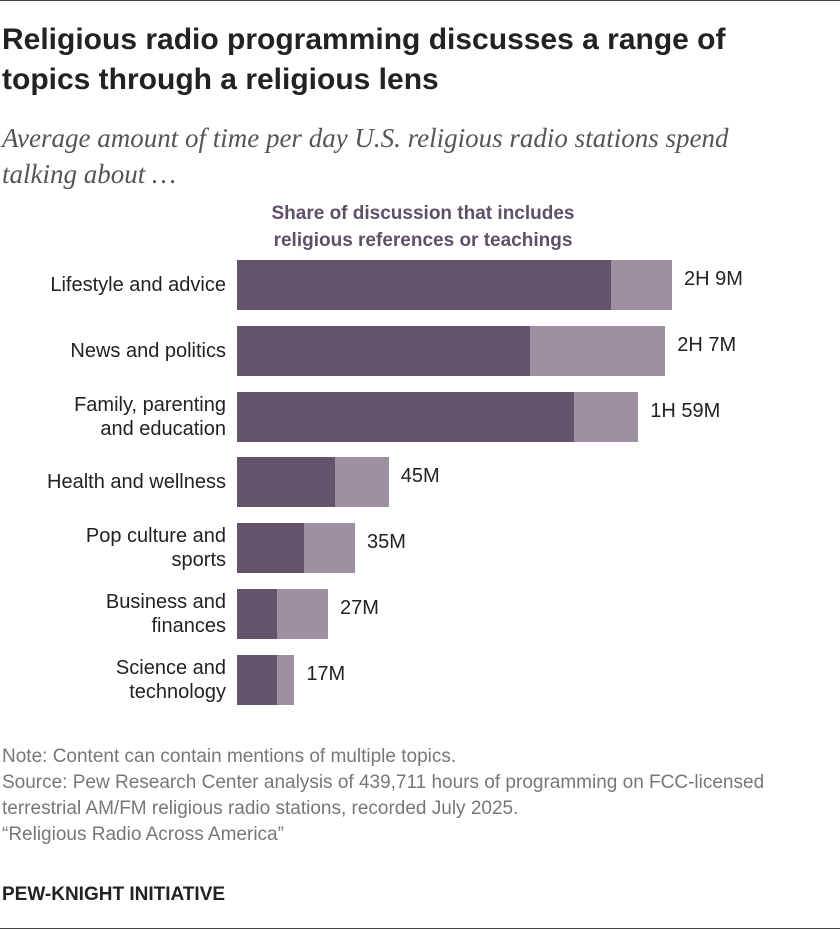  What do you see at coordinates (420, 476) in the screenshot?
I see `value-label: 45M` at bounding box center [420, 476].